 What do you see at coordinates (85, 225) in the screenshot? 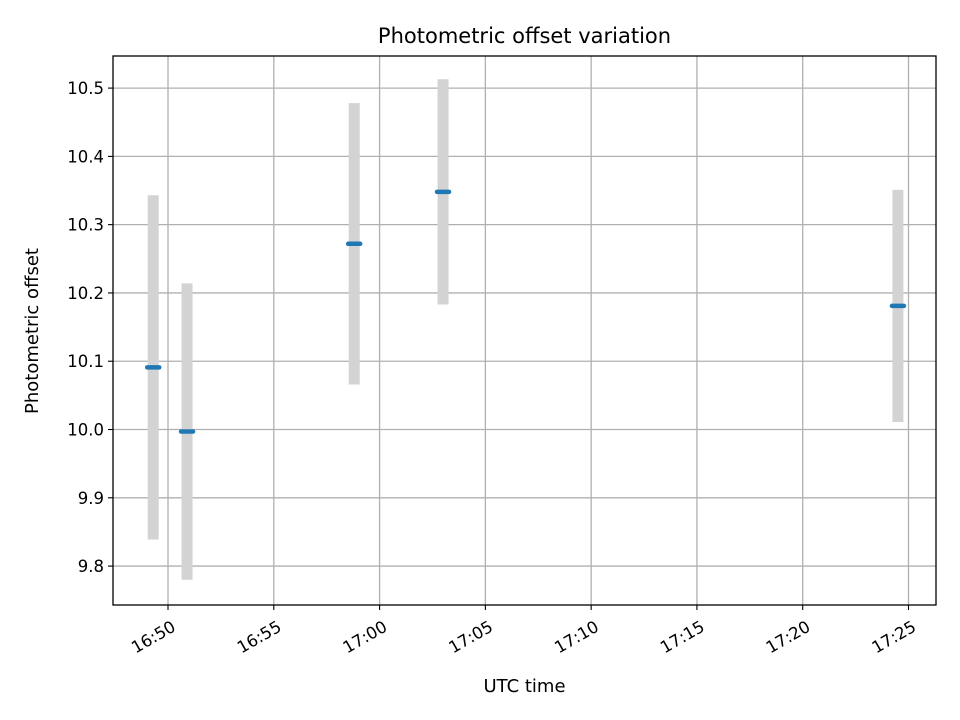
I see `y-tick-label: 10.3` at bounding box center [85, 225].